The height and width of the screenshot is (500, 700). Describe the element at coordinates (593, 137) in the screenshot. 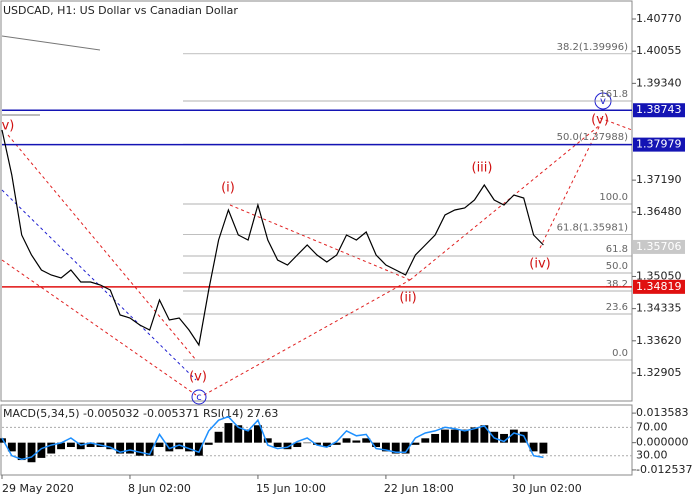

I see `fib-label: 50.0(1.37988)` at that location.